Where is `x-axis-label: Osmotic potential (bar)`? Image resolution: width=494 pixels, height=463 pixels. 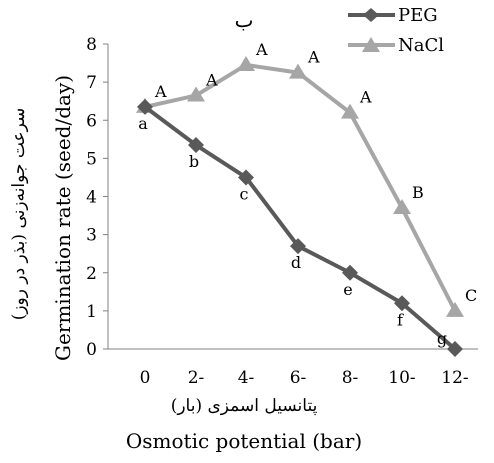 x-axis-label: Osmotic potential (bar) is located at coordinates (244, 441).